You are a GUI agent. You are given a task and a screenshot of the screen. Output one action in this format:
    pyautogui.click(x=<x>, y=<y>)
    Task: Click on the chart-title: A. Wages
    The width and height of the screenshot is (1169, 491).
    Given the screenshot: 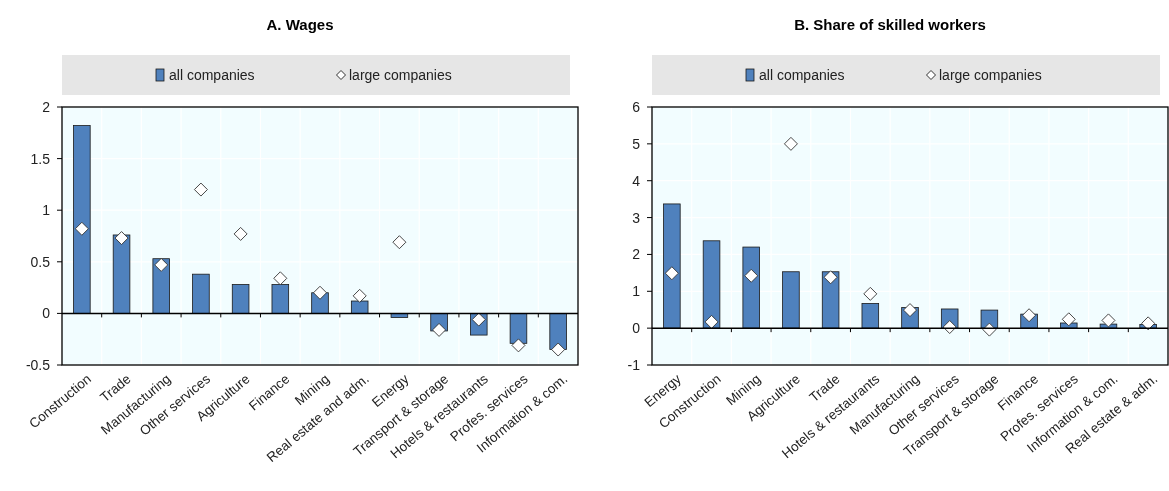 What is the action you would take?
    pyautogui.click(x=300, y=24)
    